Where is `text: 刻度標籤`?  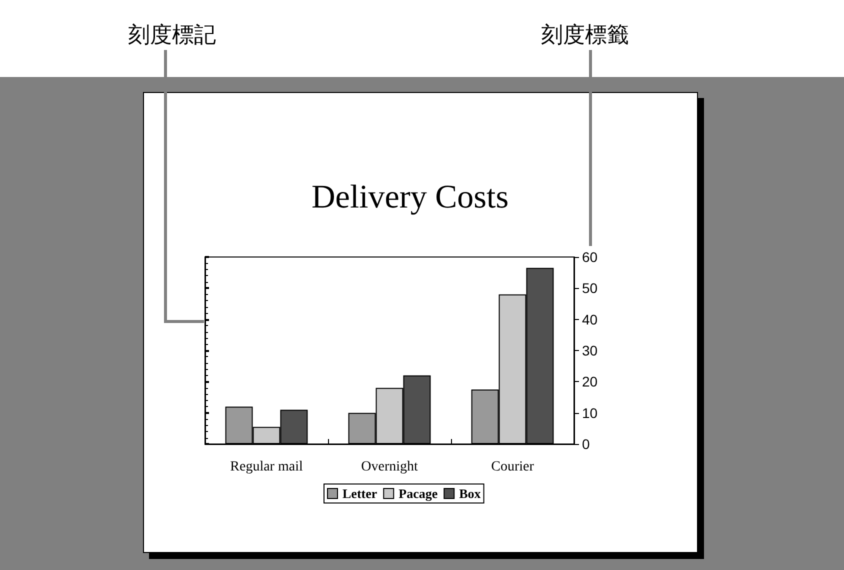
text: 刻度標籤 is located at coordinates (585, 36).